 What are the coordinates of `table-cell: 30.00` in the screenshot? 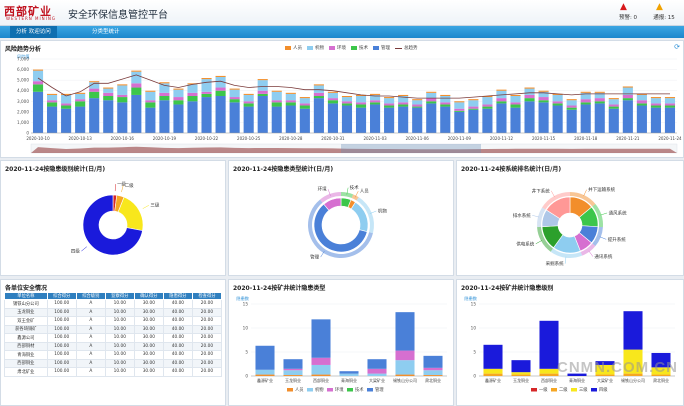 It's located at (148, 312).